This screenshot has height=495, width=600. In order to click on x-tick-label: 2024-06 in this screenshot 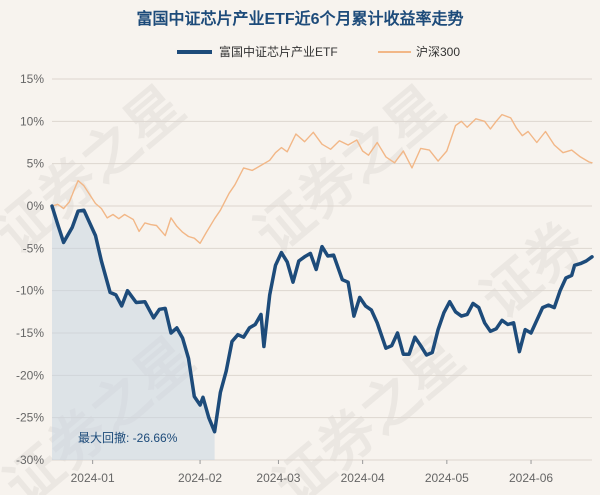, I will do `click(531, 478)`.